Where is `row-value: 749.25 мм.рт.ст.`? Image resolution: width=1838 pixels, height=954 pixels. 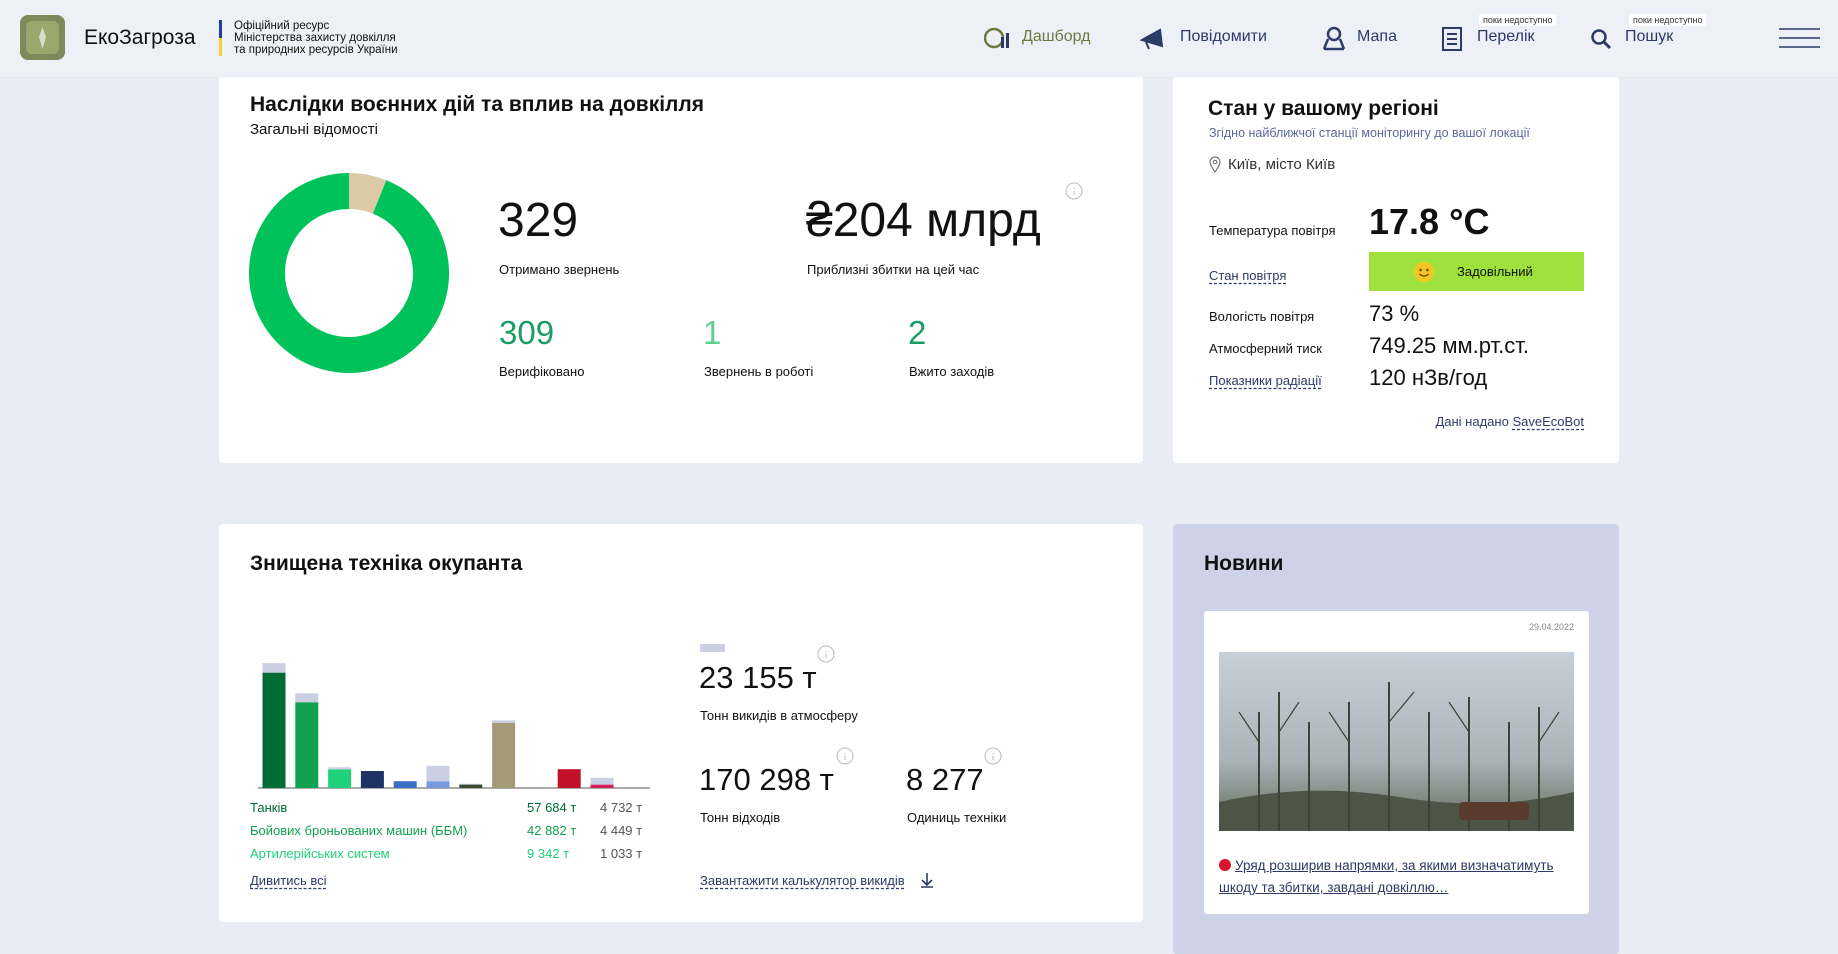 row-value: 749.25 мм.рт.ст. is located at coordinates (1449, 345).